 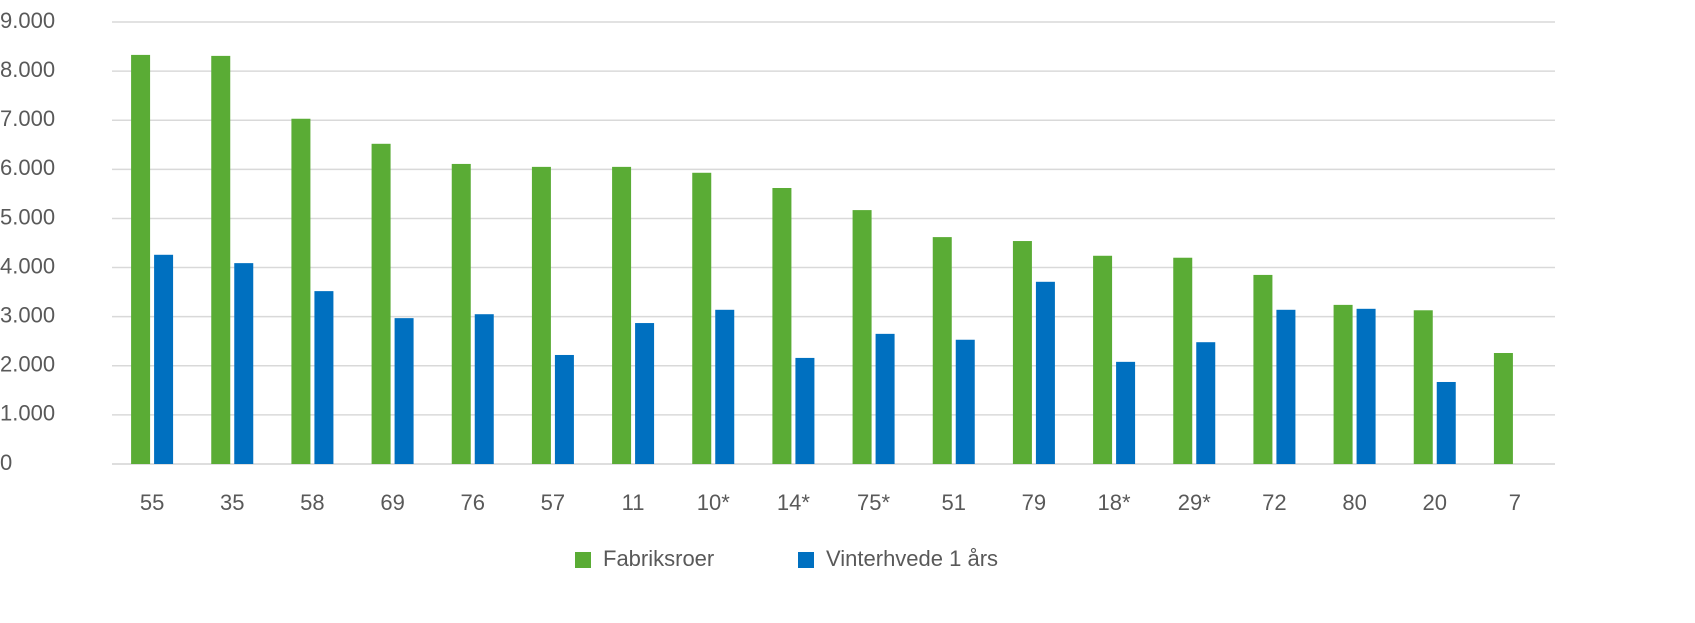 I want to click on x-tick-label: 75*, so click(x=873, y=502).